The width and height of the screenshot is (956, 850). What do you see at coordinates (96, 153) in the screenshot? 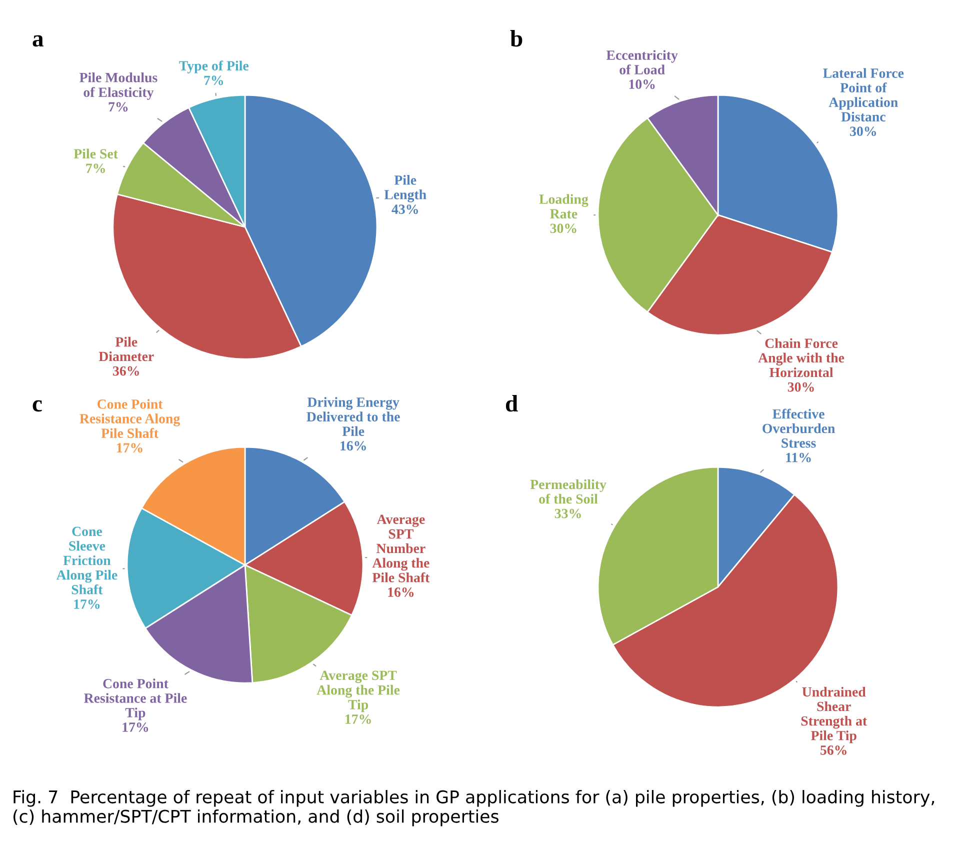
I see `slice-label: Pile Set` at bounding box center [96, 153].